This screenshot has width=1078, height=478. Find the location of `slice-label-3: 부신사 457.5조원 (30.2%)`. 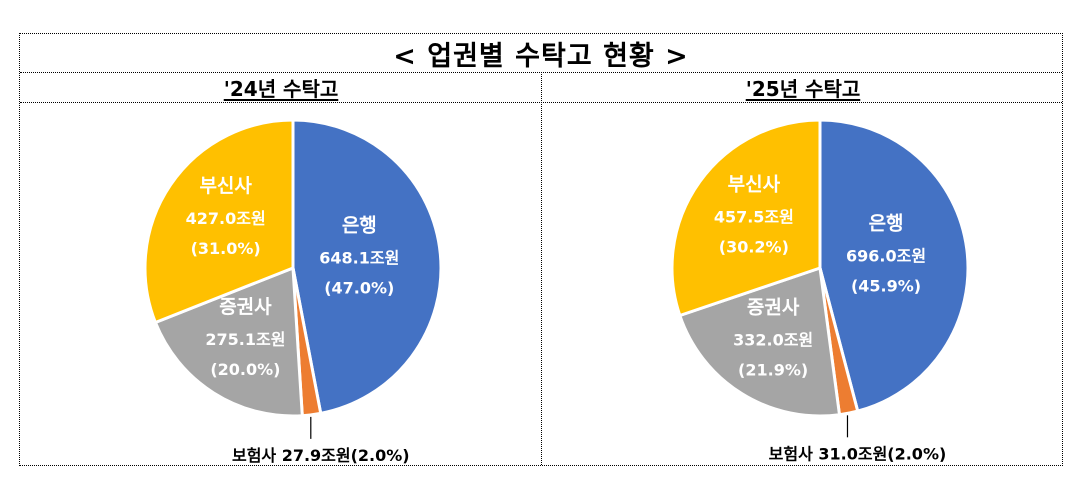

slice-label-3: 부신사 457.5조원 (30.2%) is located at coordinates (754, 215).